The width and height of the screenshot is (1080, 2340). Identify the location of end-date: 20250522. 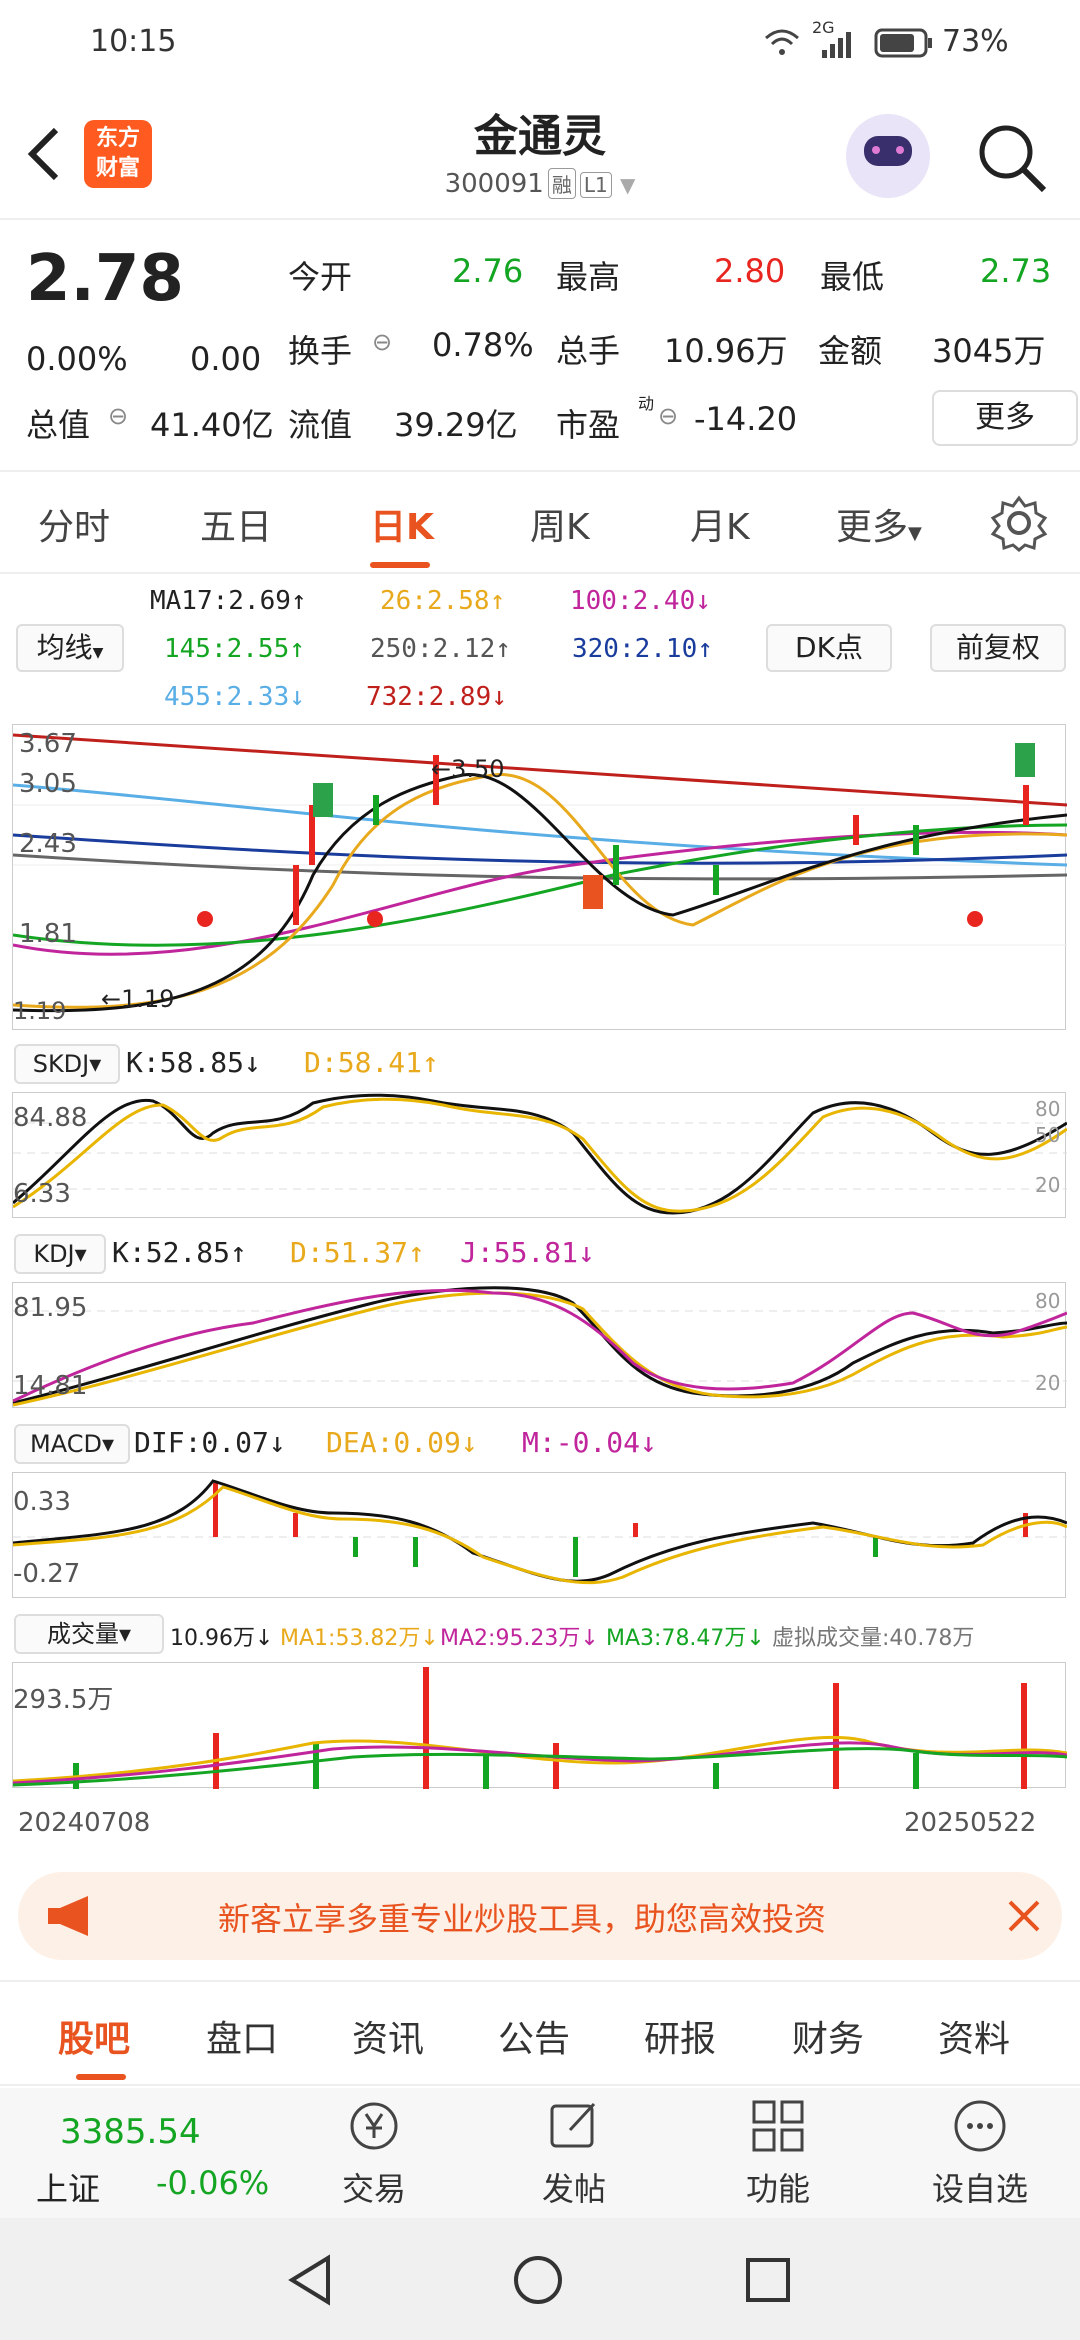
(970, 1823).